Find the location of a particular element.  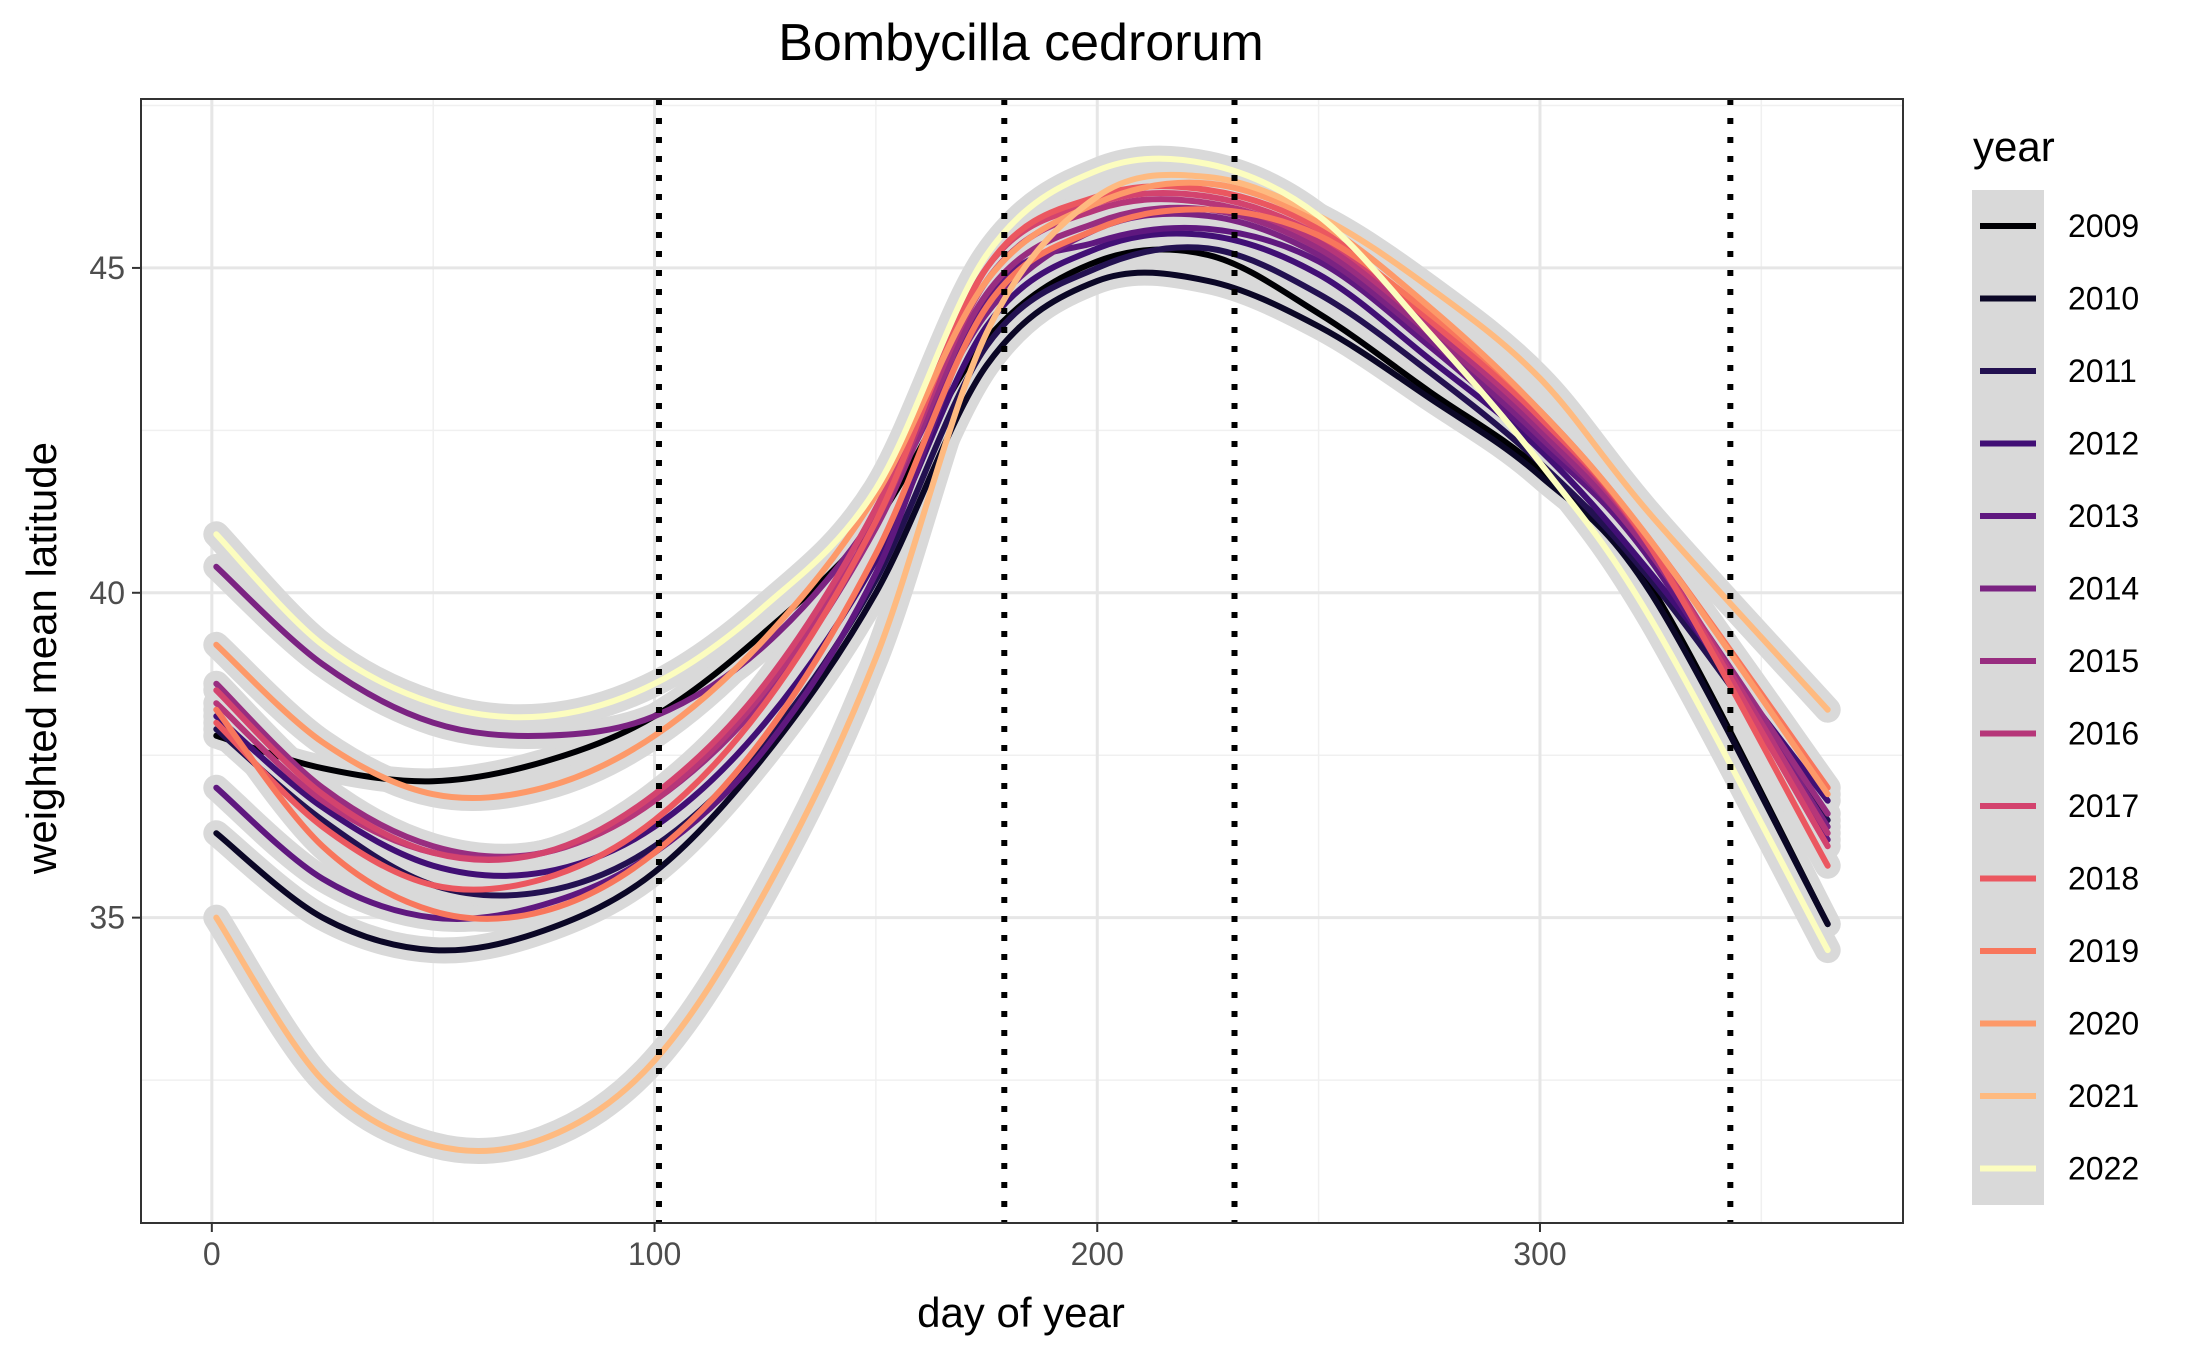

x-tick-label: 100 is located at coordinates (654, 1254).